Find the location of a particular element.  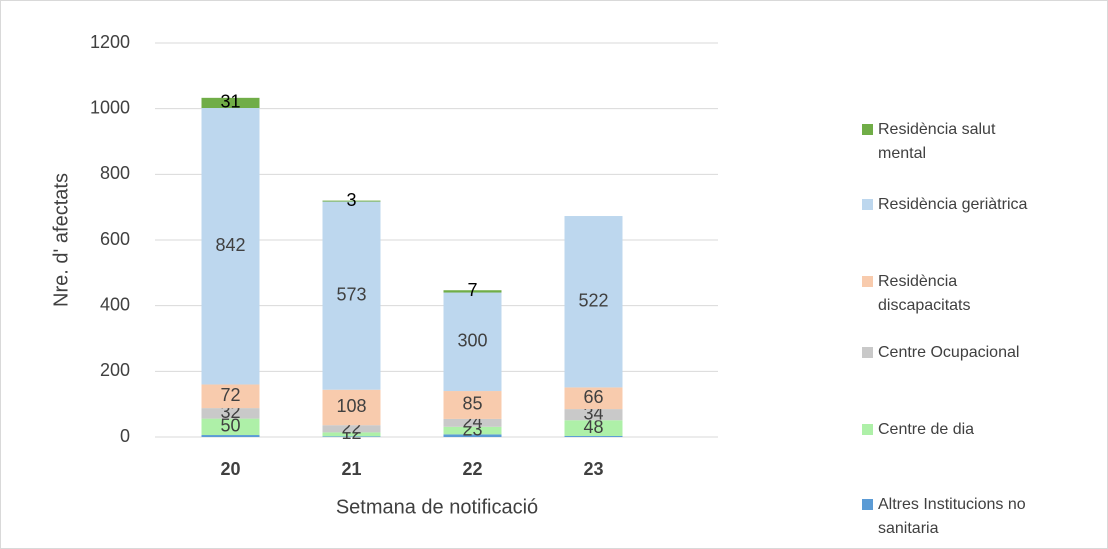

legend-item: Centre Ocupacional is located at coordinates (949, 353).